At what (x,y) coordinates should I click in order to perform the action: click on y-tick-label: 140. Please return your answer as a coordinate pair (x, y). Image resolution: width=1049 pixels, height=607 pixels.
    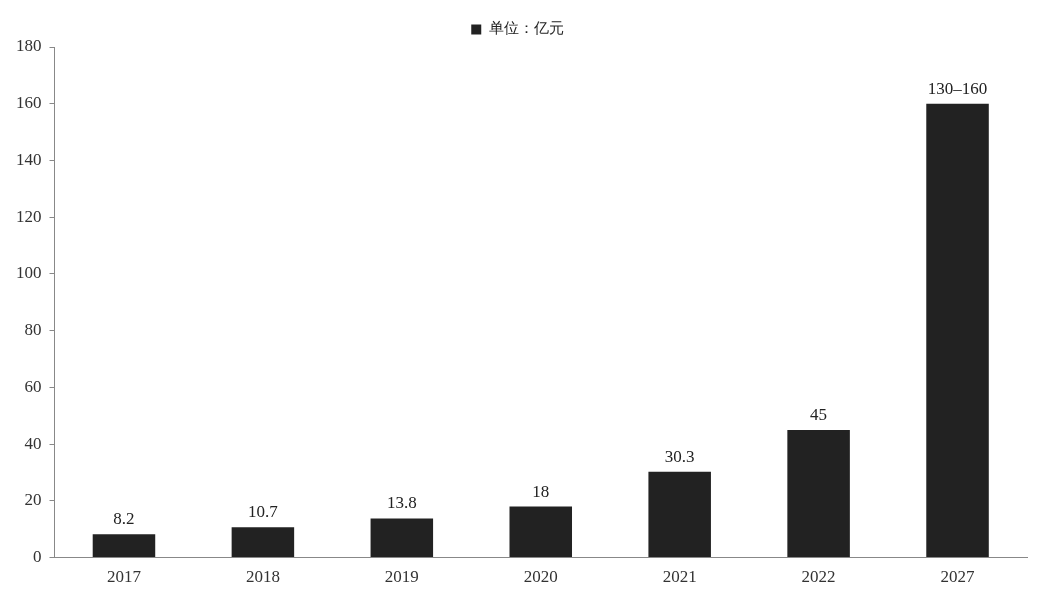
    Looking at the image, I should click on (29, 159).